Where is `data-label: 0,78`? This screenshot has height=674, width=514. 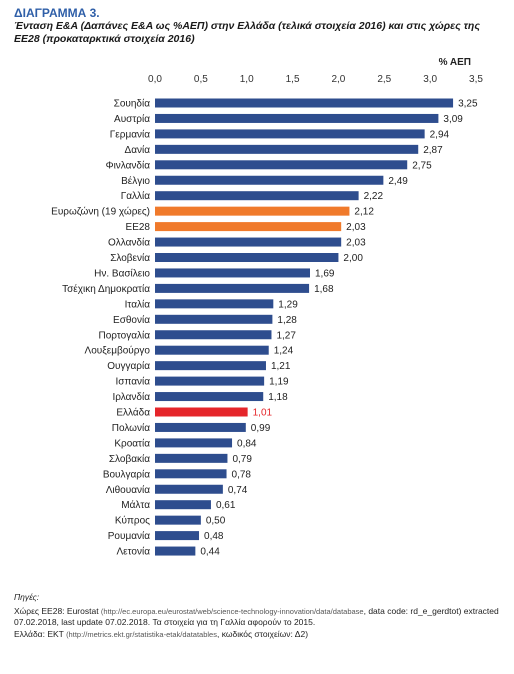
data-label: 0,78 is located at coordinates (242, 474).